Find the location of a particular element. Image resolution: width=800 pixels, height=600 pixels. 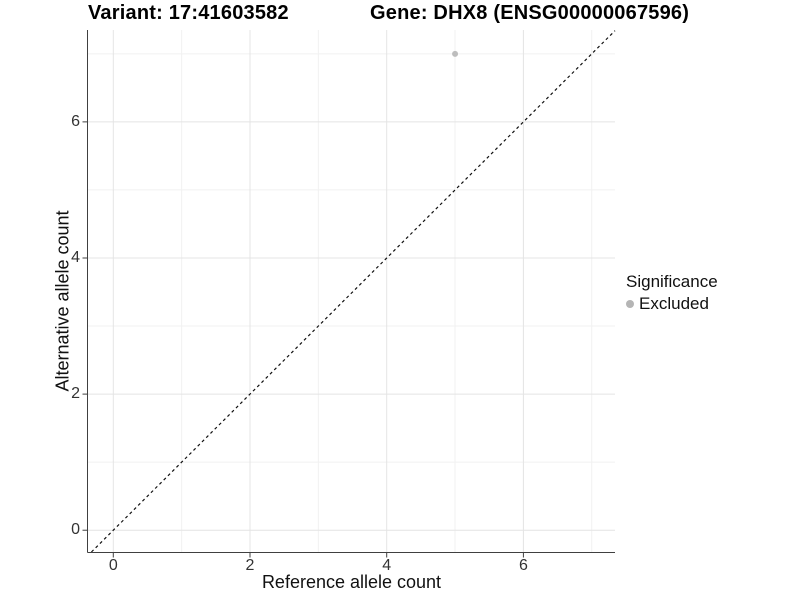

x-tick-label: 6 is located at coordinates (523, 565).